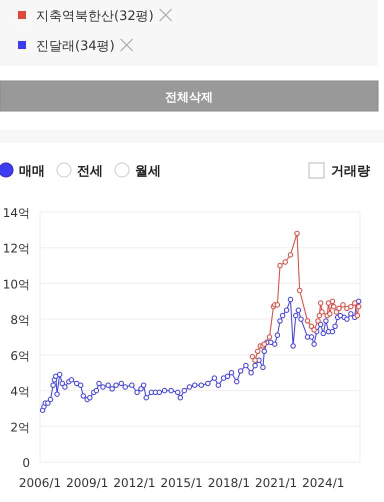 This screenshot has width=384, height=502. Describe the element at coordinates (20, 427) in the screenshot. I see `y-tick-label: 2억` at that location.